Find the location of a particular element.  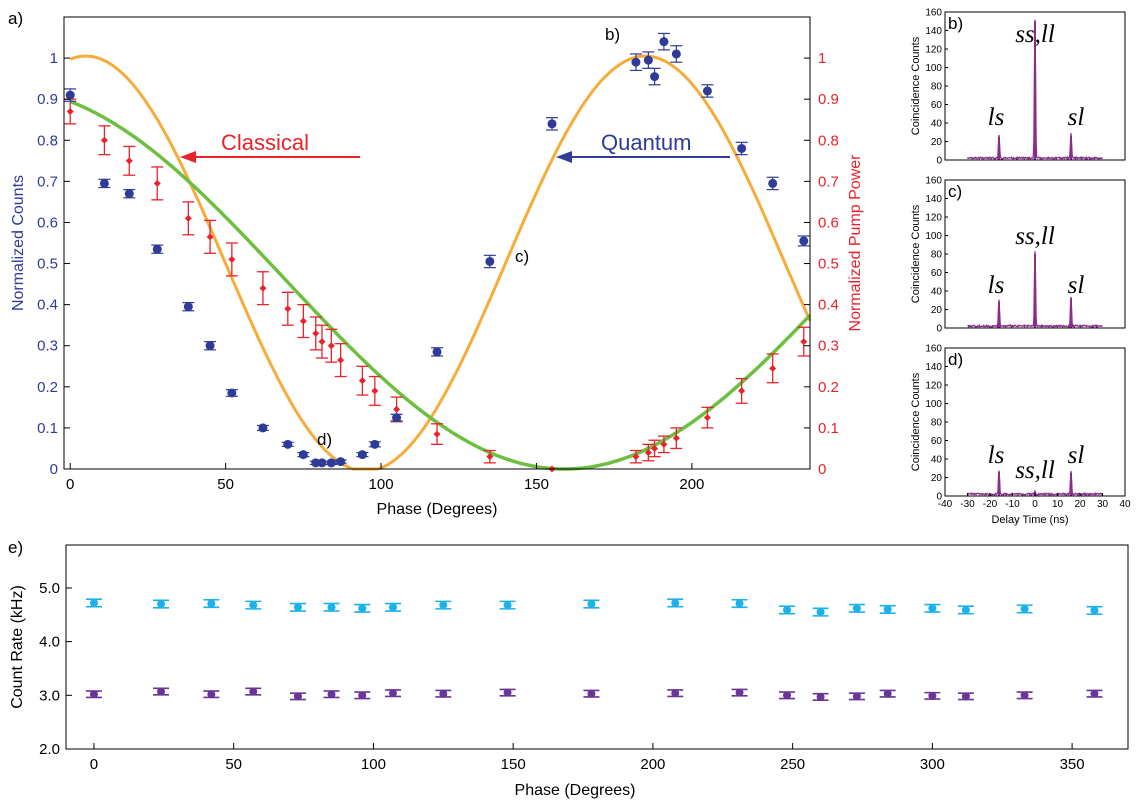

y-tick-label: 1 is located at coordinates (54, 58).